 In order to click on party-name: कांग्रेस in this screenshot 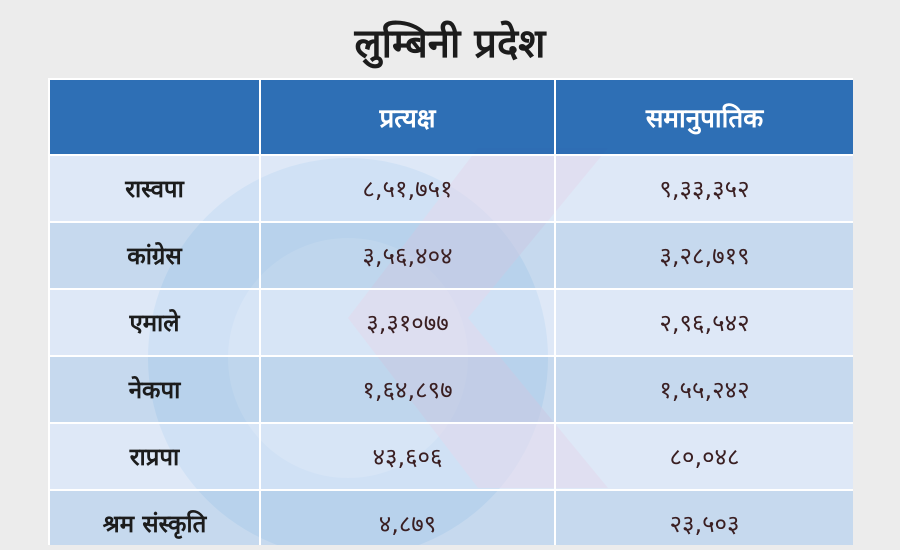, I will do `click(154, 255)`.